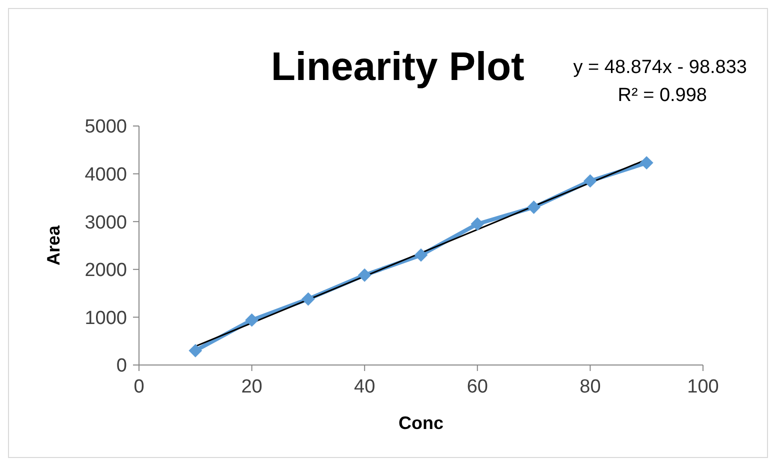  Describe the element at coordinates (105, 271) in the screenshot. I see `y-tick-label: 2000` at that location.